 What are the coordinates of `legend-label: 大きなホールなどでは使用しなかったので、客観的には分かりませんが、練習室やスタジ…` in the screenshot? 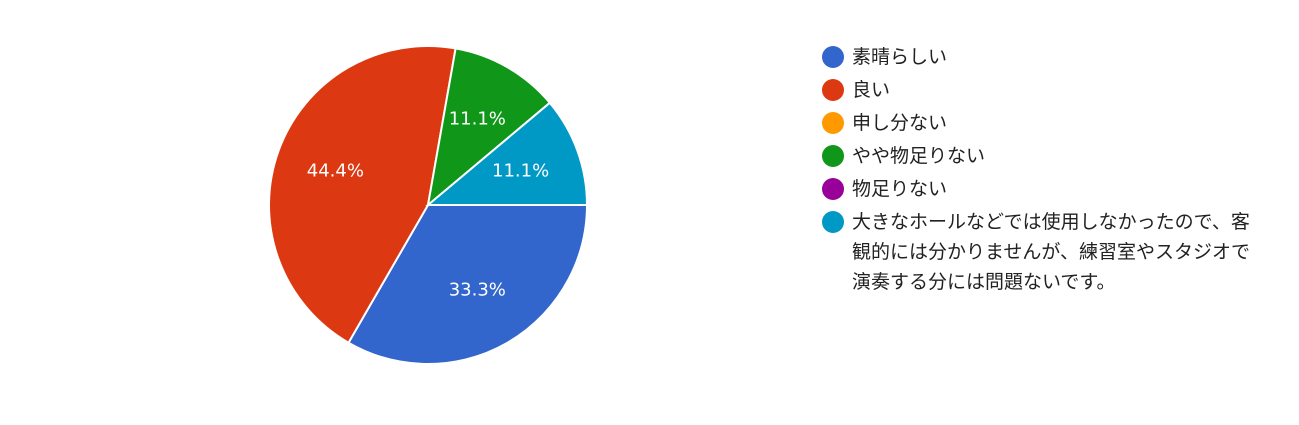 It's located at (1051, 252).